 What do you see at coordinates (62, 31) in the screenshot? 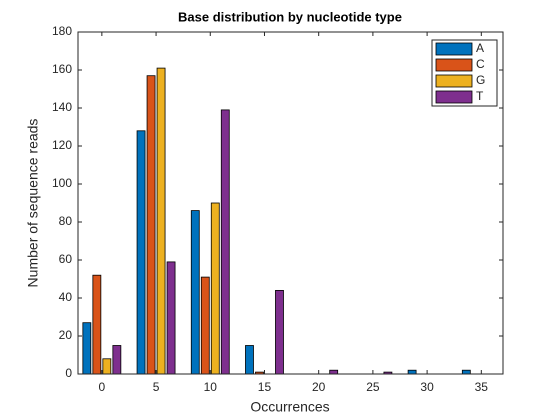
I see `y-tick-label: 180` at bounding box center [62, 31].